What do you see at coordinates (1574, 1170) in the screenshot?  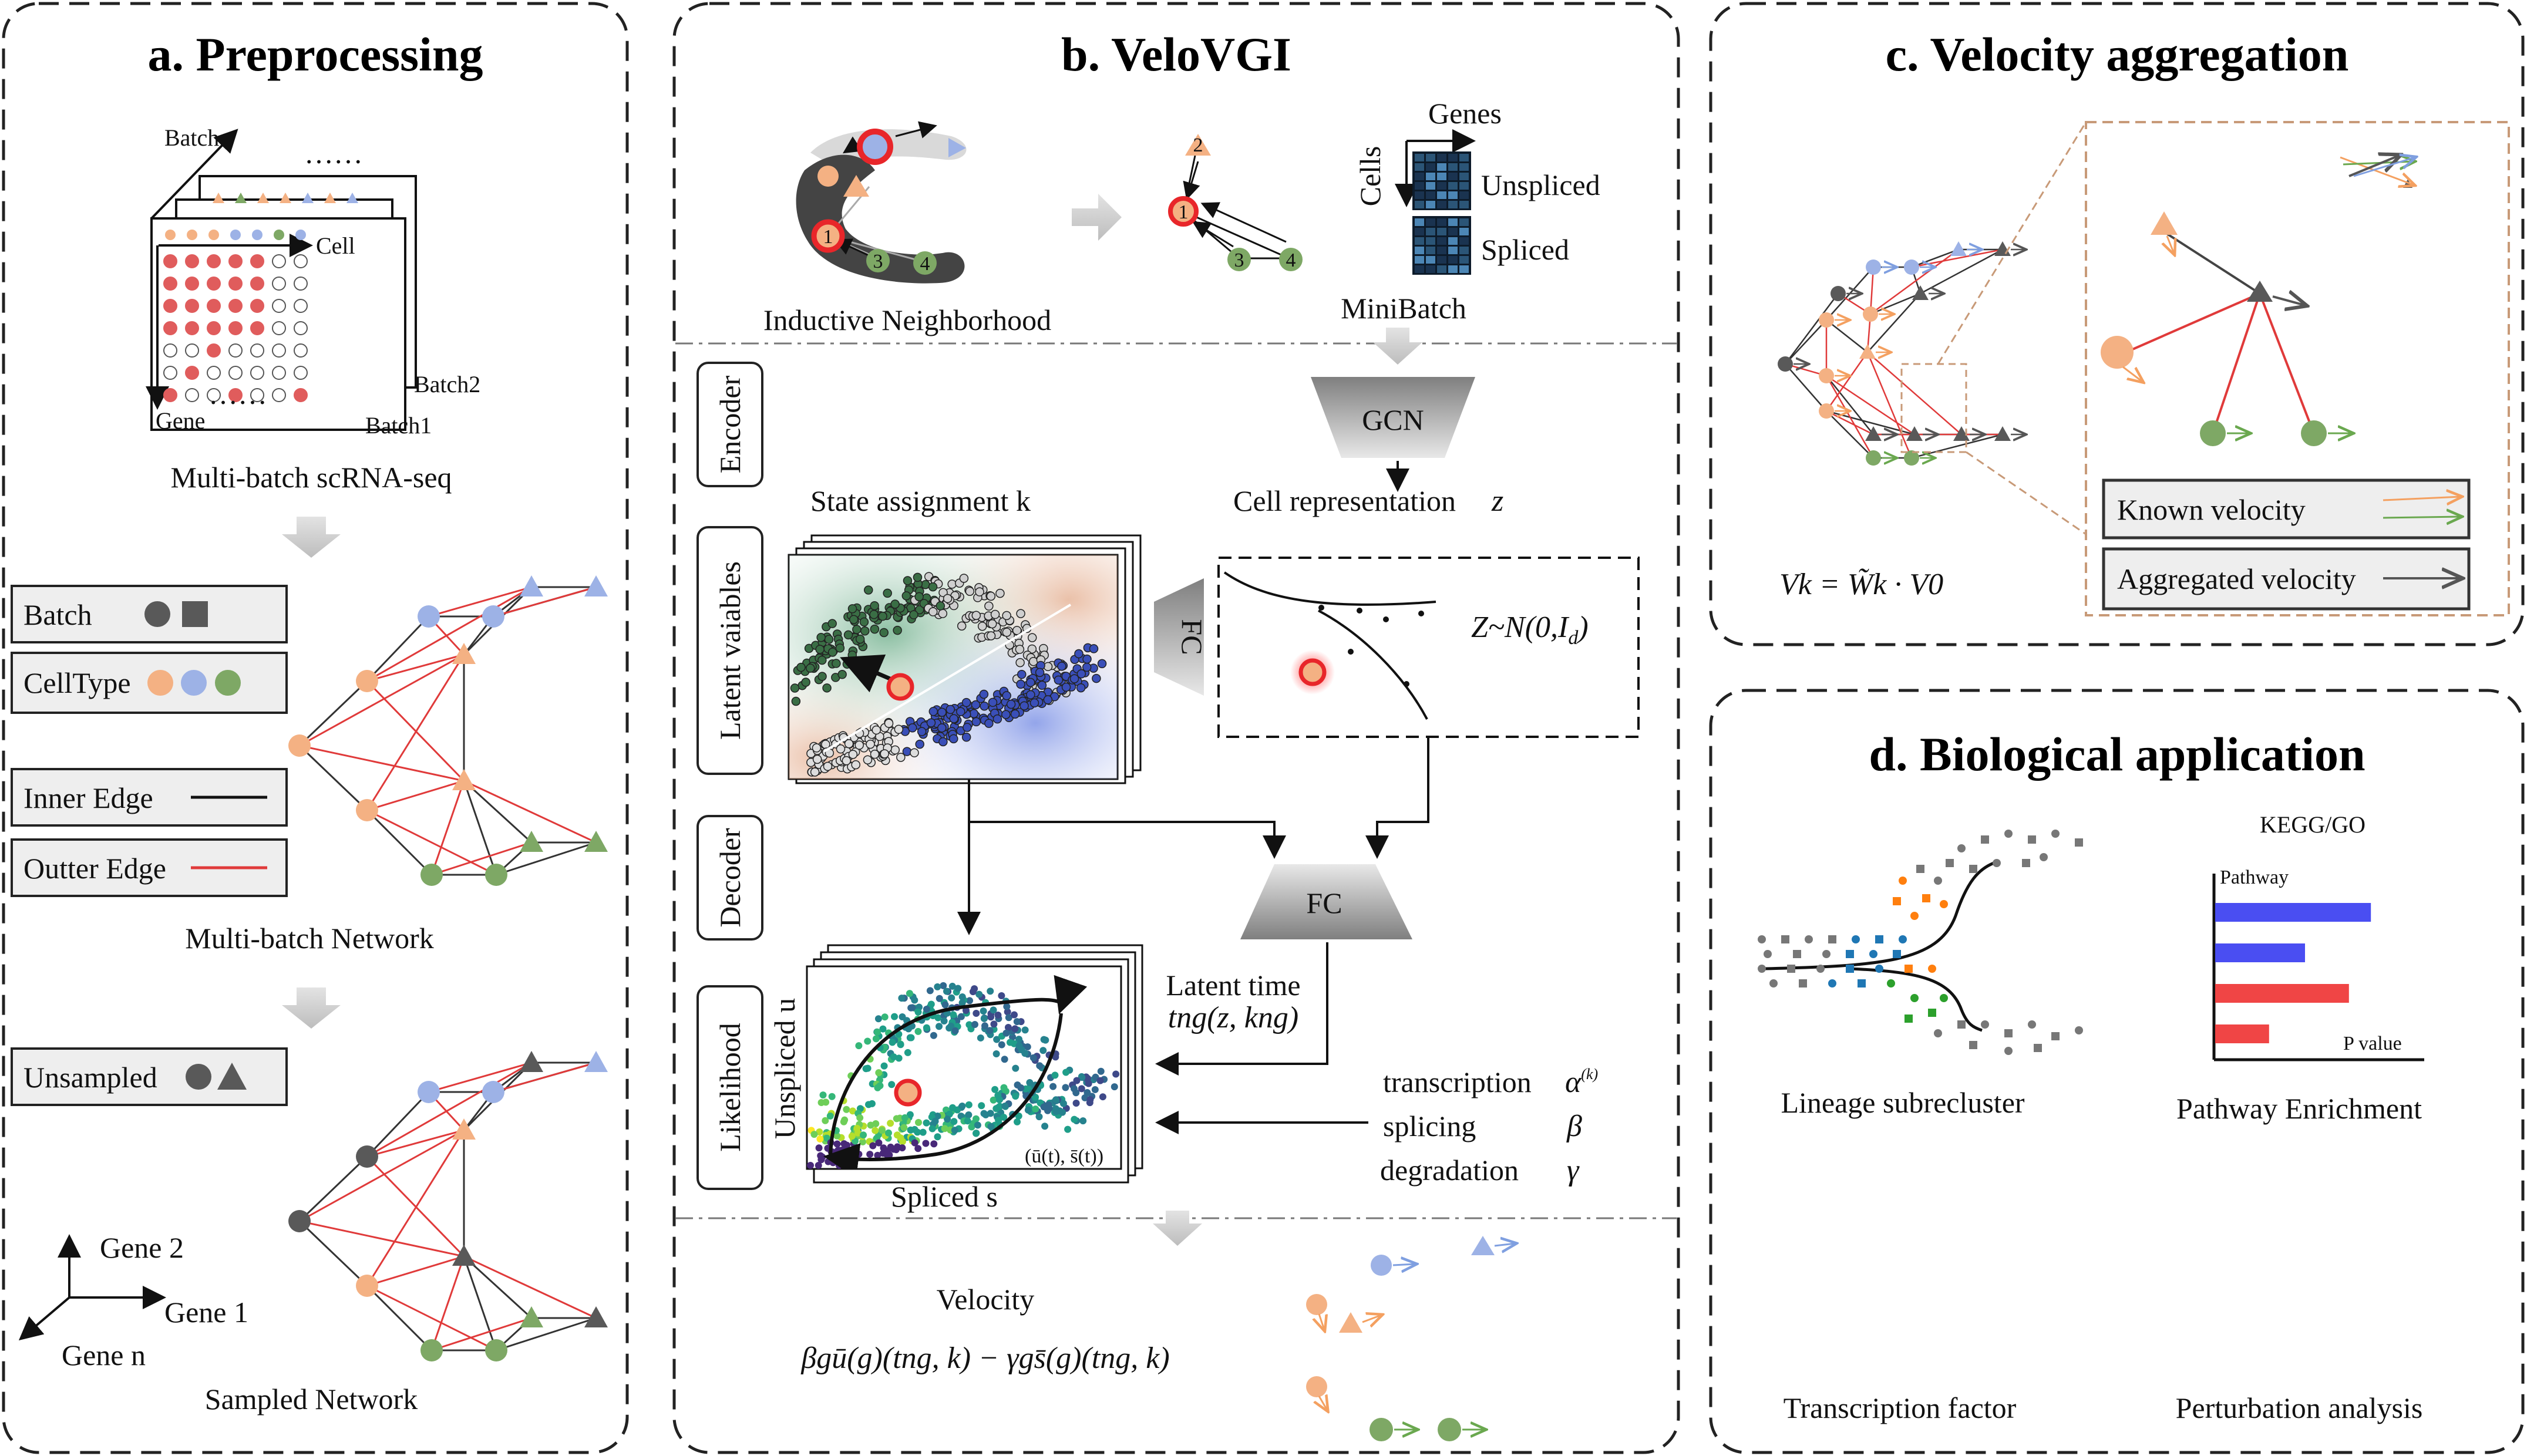 I see `gamma-symbol: γ` at bounding box center [1574, 1170].